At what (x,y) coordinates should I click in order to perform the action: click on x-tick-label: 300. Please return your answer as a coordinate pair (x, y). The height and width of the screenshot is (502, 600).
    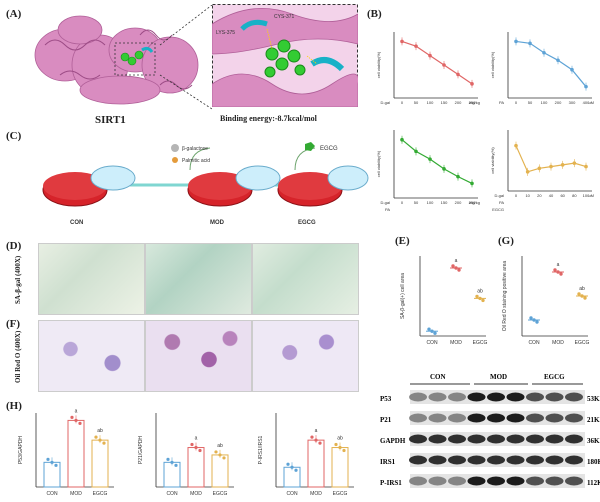
    Looking at the image, I should click on (572, 102).